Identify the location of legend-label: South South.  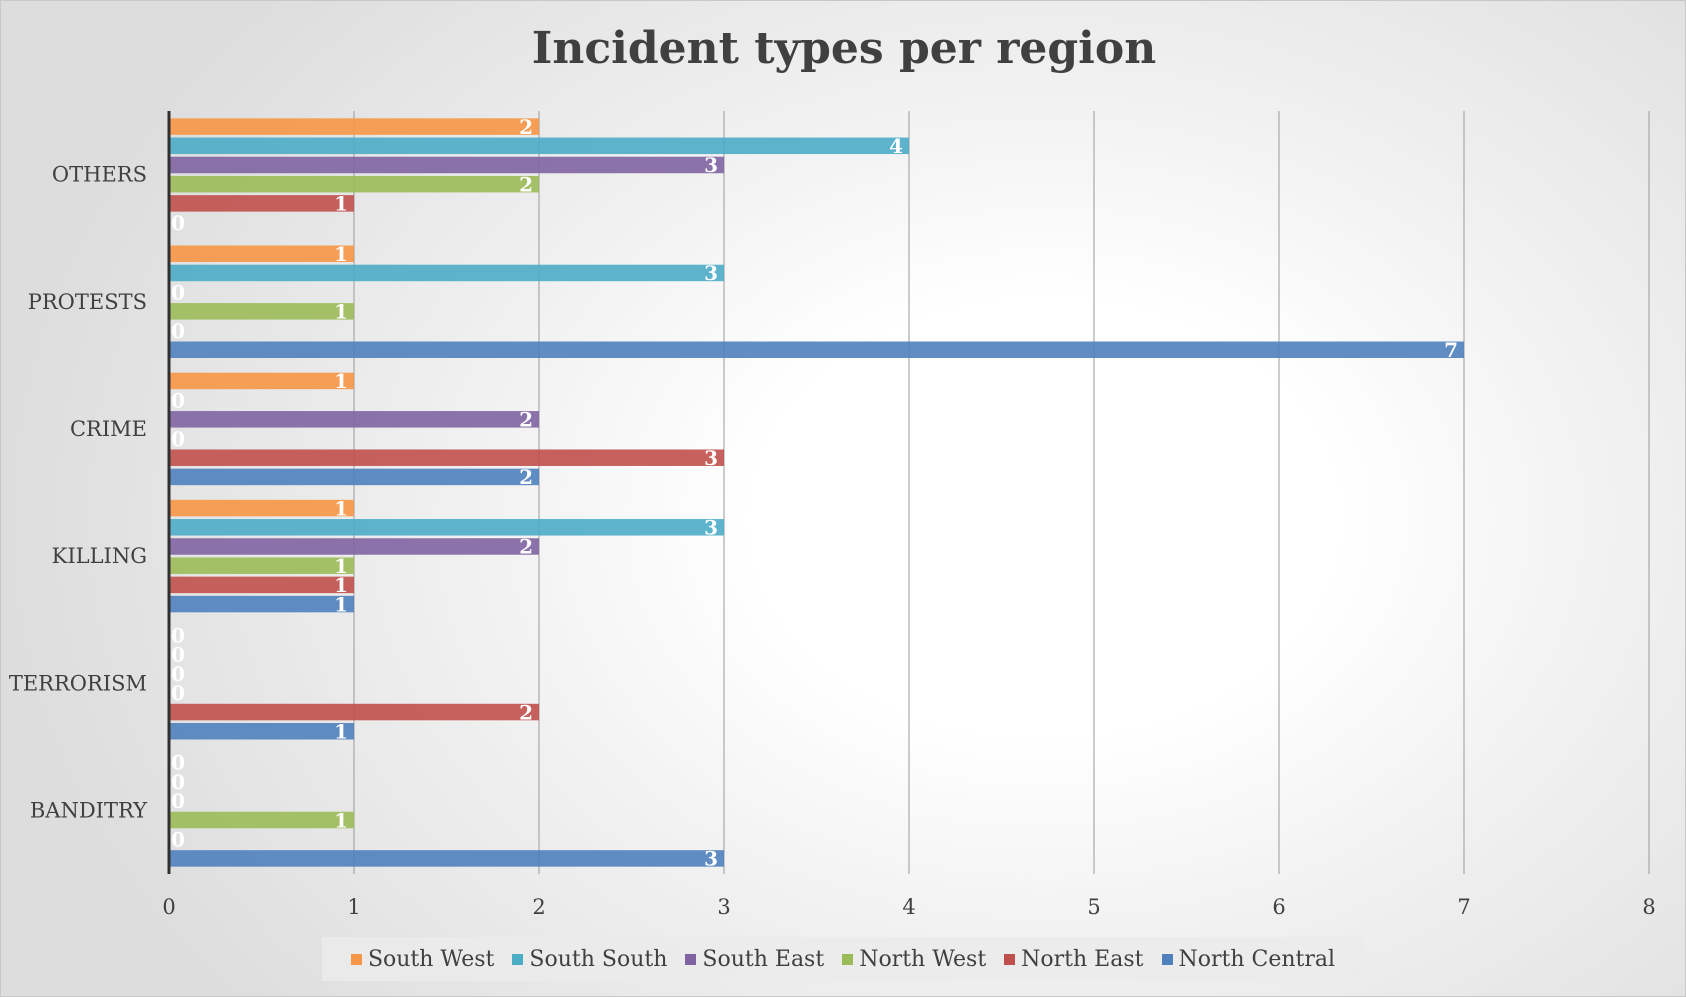
(598, 959).